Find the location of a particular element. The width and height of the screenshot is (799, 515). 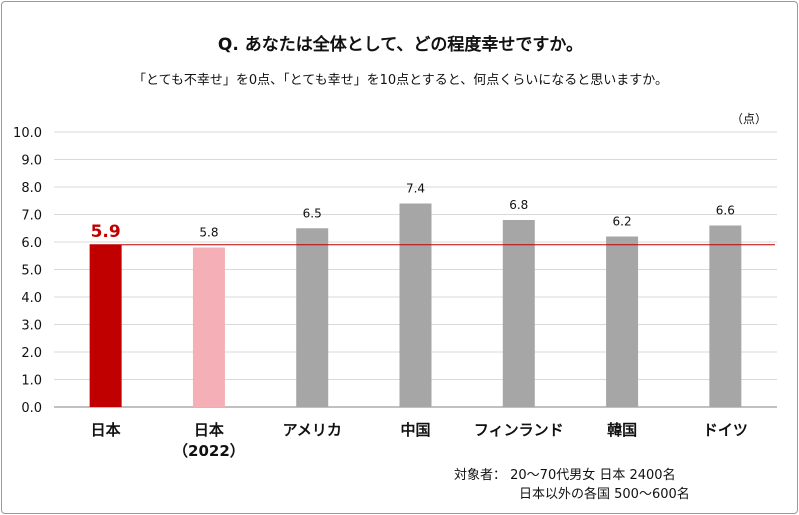

x-tick-label: フィンランド is located at coordinates (519, 430).